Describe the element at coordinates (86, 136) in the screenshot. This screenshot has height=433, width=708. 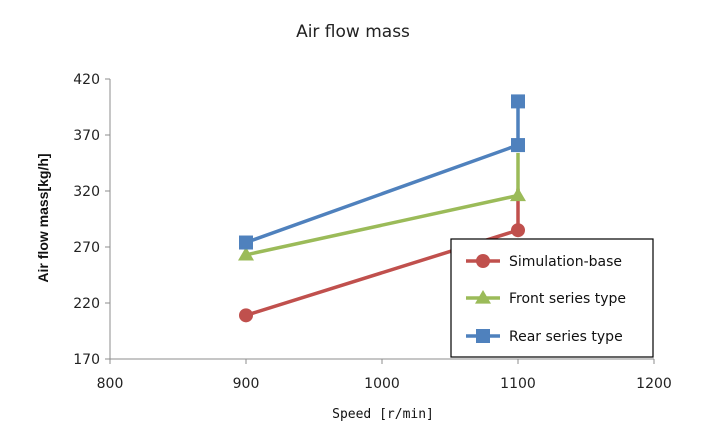
I see `y-tick-label: 370` at that location.